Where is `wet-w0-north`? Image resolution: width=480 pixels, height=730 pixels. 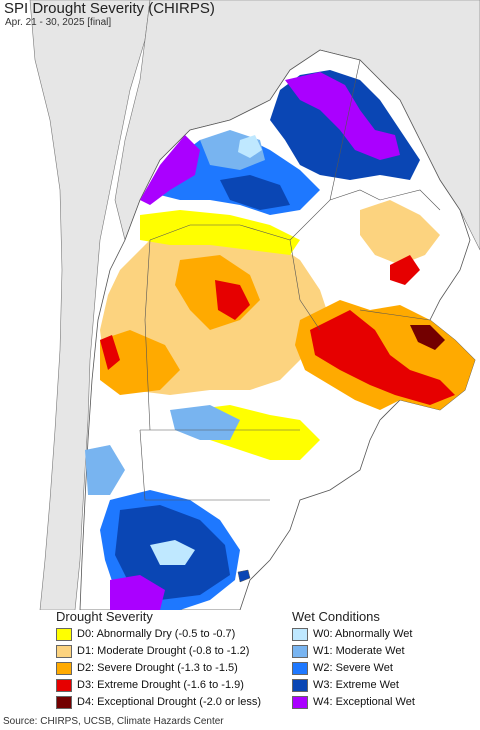
wet-w0-north is located at coordinates (250, 146).